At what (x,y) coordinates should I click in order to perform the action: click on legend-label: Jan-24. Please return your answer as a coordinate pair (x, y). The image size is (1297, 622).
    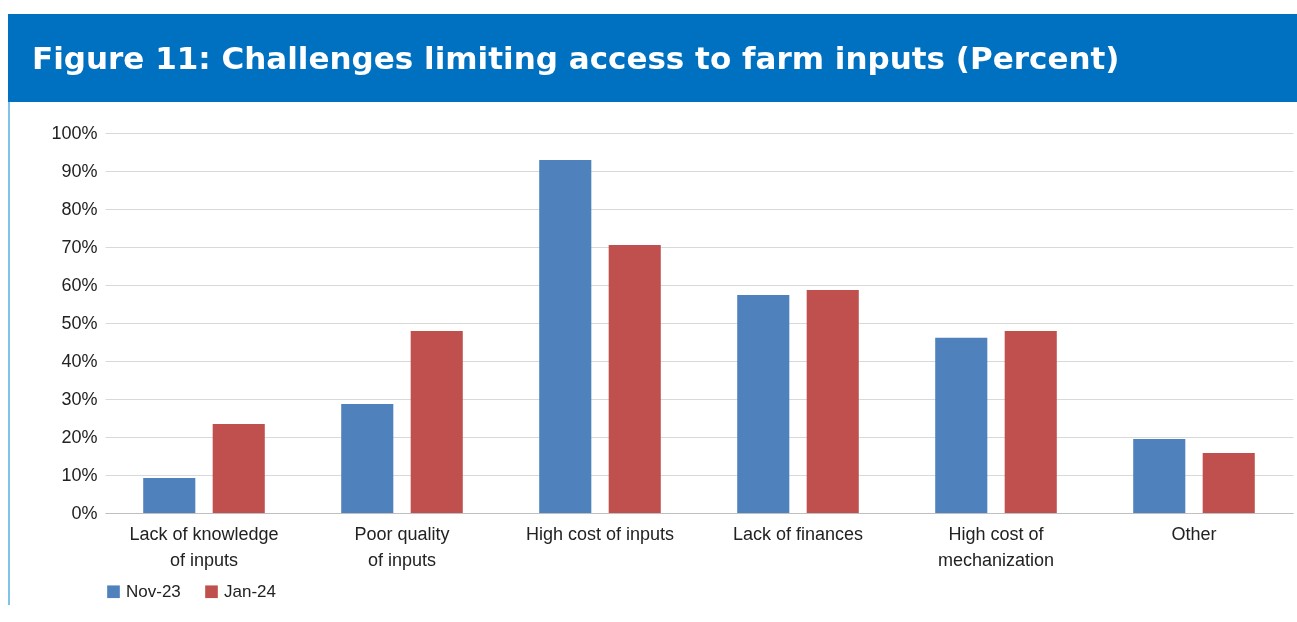
    Looking at the image, I should click on (250, 591).